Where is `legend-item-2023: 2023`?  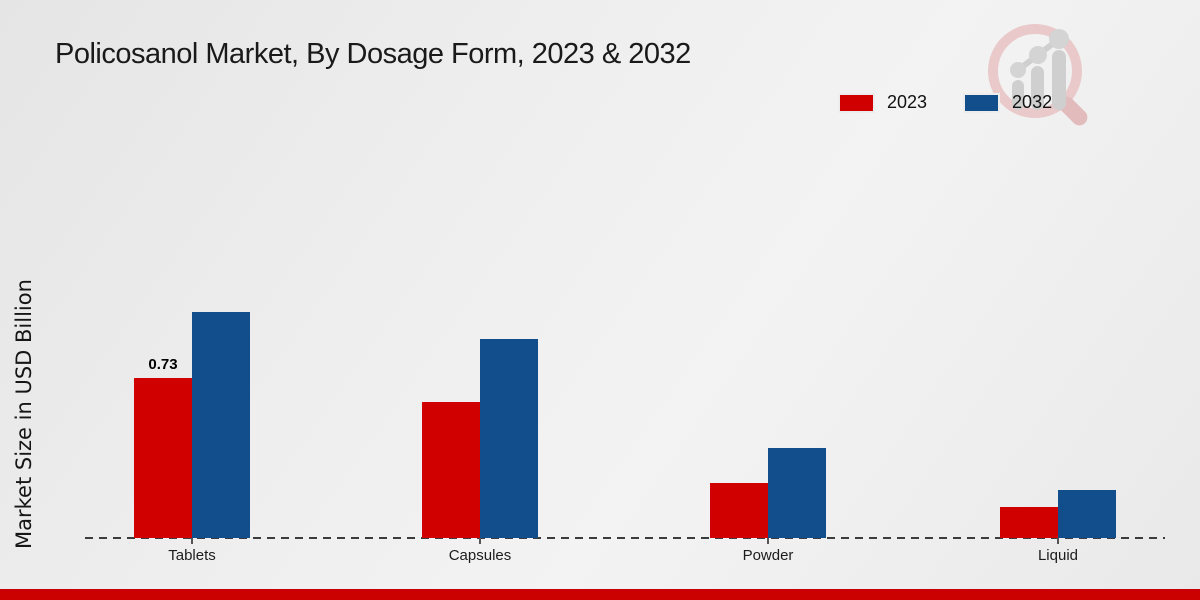
legend-item-2023: 2023 is located at coordinates (882, 102).